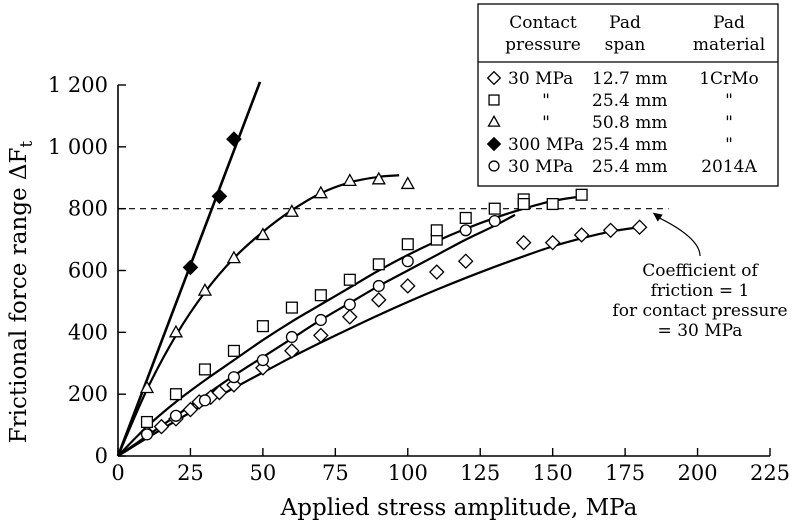 This screenshot has height=528, width=810. What do you see at coordinates (700, 291) in the screenshot?
I see `annotation-line: friction = 1` at bounding box center [700, 291].